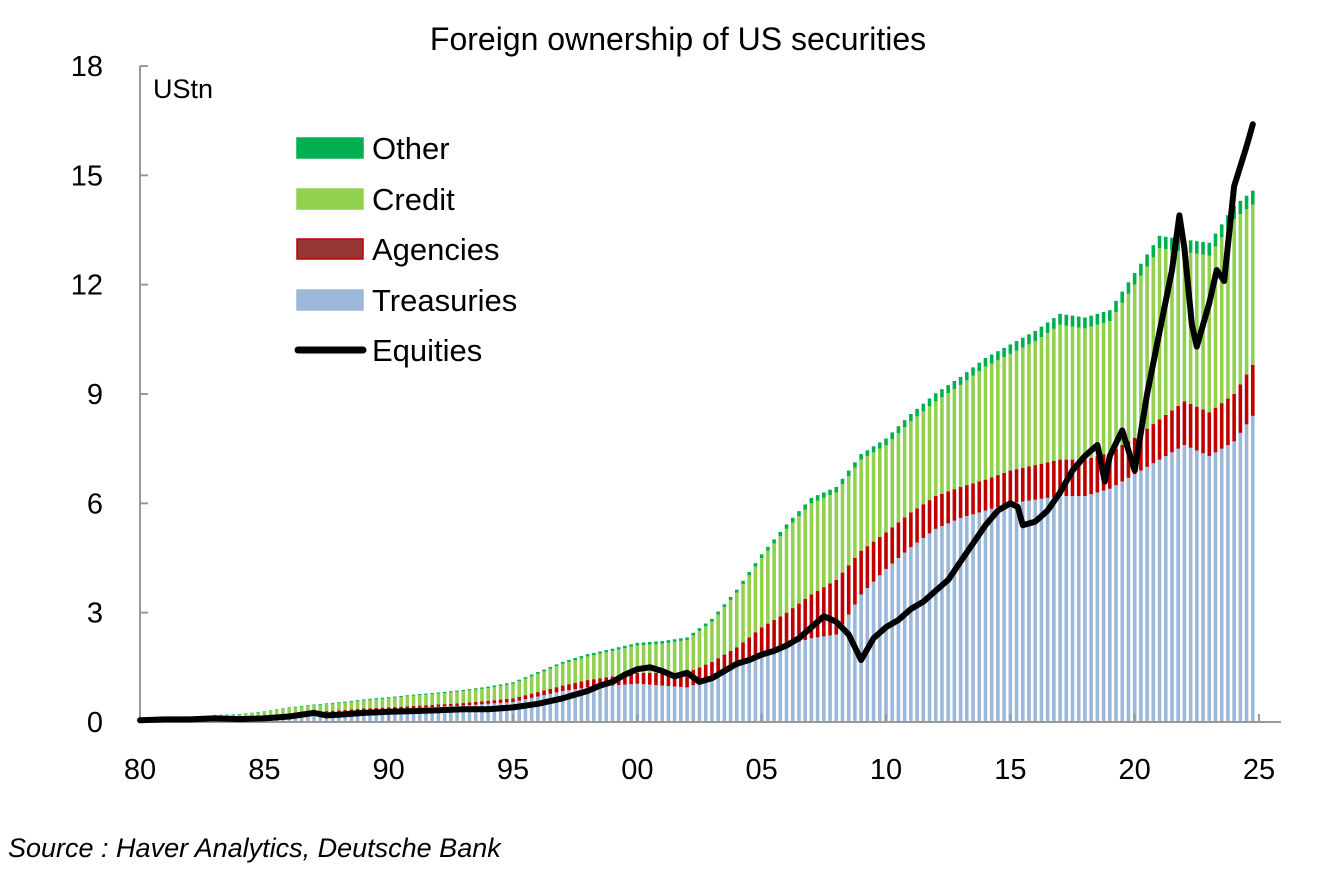 Image resolution: width=1336 pixels, height=883 pixels. I want to click on x-tick-label: 85, so click(264, 770).